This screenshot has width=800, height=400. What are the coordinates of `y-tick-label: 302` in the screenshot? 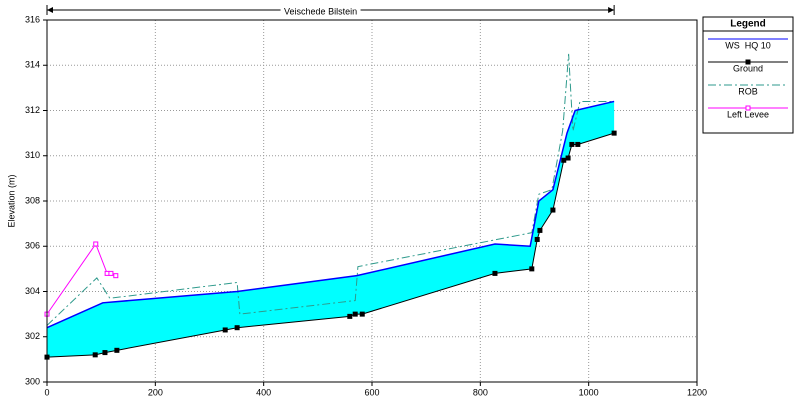 It's located at (32, 336).